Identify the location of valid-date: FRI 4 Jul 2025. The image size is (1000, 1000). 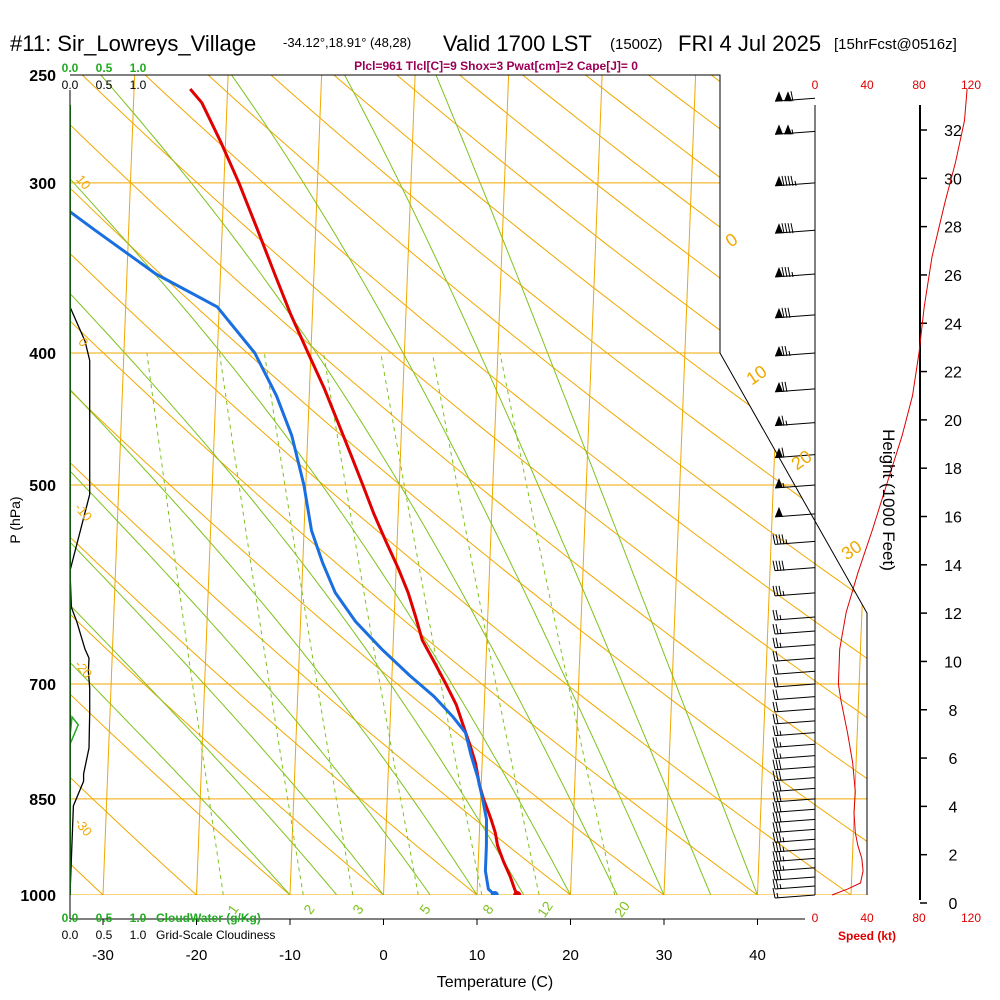
(749, 43).